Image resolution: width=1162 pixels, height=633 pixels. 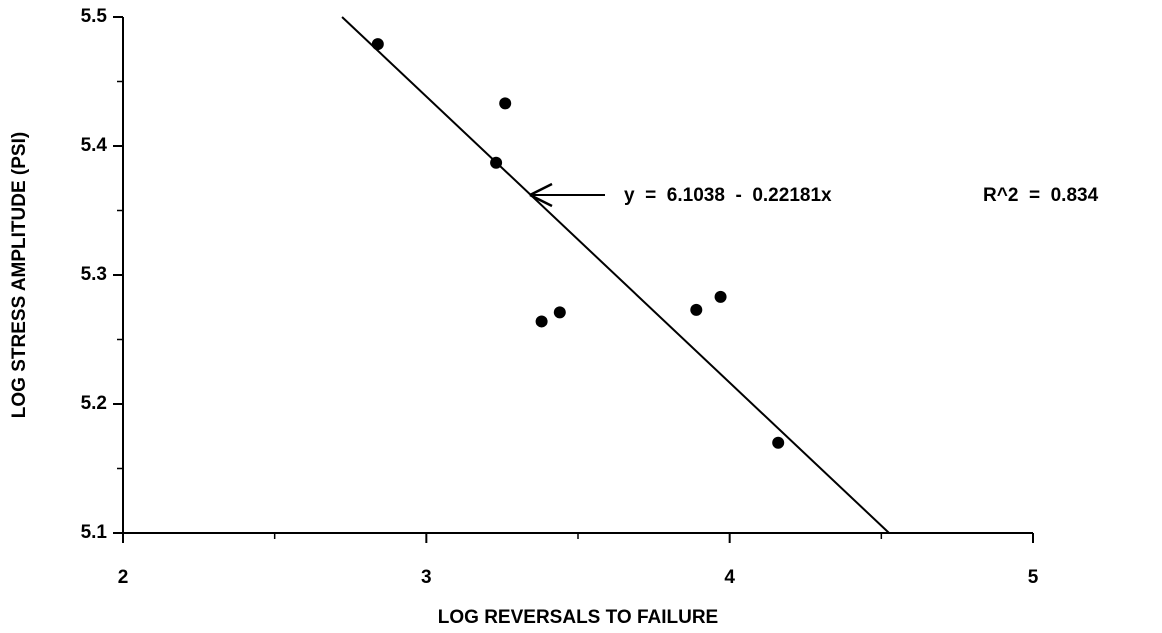 I want to click on x-axis-title: LOG REVERSALS TO FAILURE, so click(x=578, y=617).